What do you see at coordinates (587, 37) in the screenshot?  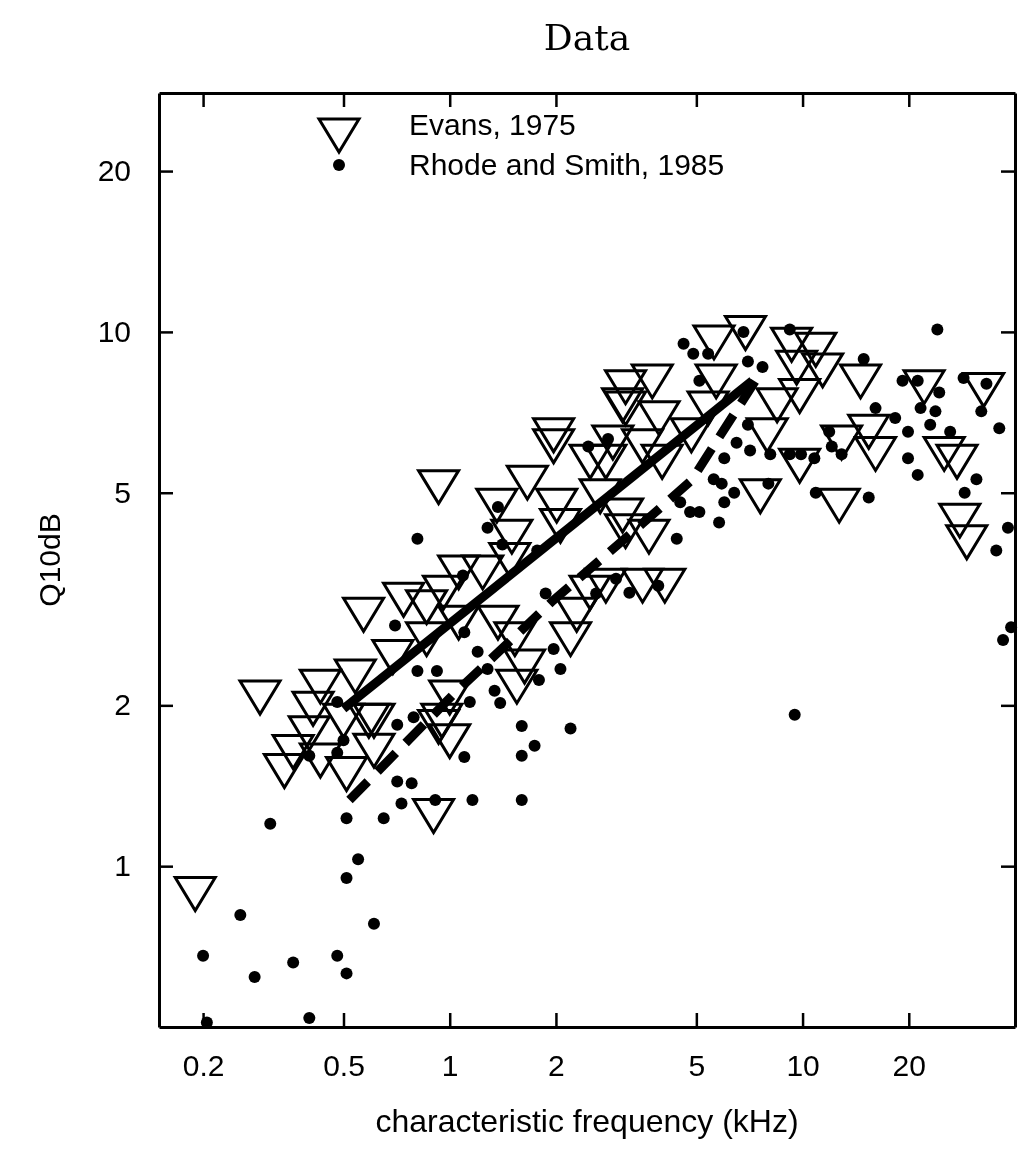 I see `chart-title: Data` at bounding box center [587, 37].